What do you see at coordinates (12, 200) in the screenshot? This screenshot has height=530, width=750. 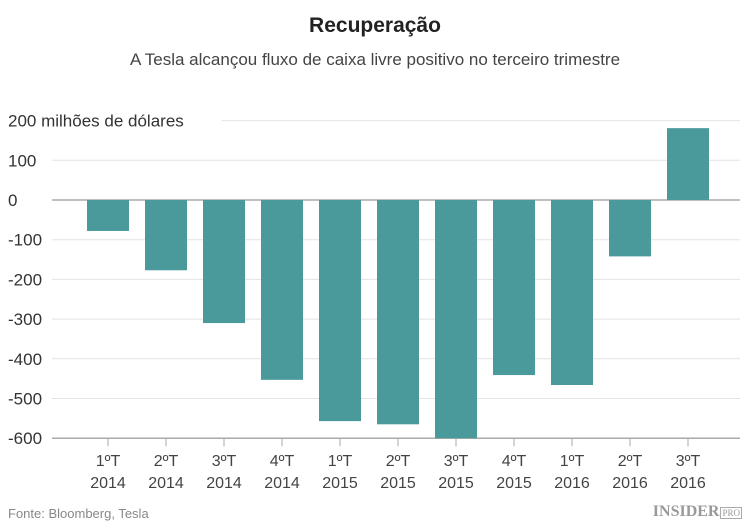 I see `y-tick-label: 0` at bounding box center [12, 200].